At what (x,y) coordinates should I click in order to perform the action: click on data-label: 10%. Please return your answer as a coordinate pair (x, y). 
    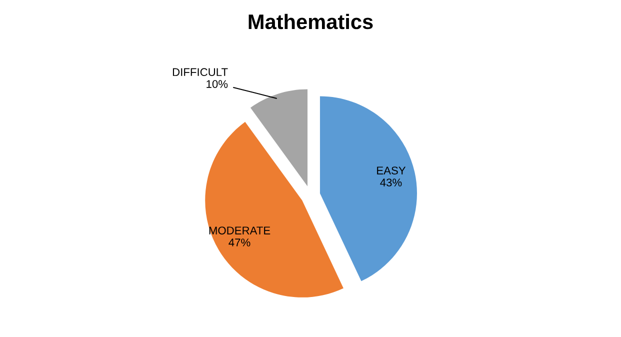
    Looking at the image, I should click on (217, 84).